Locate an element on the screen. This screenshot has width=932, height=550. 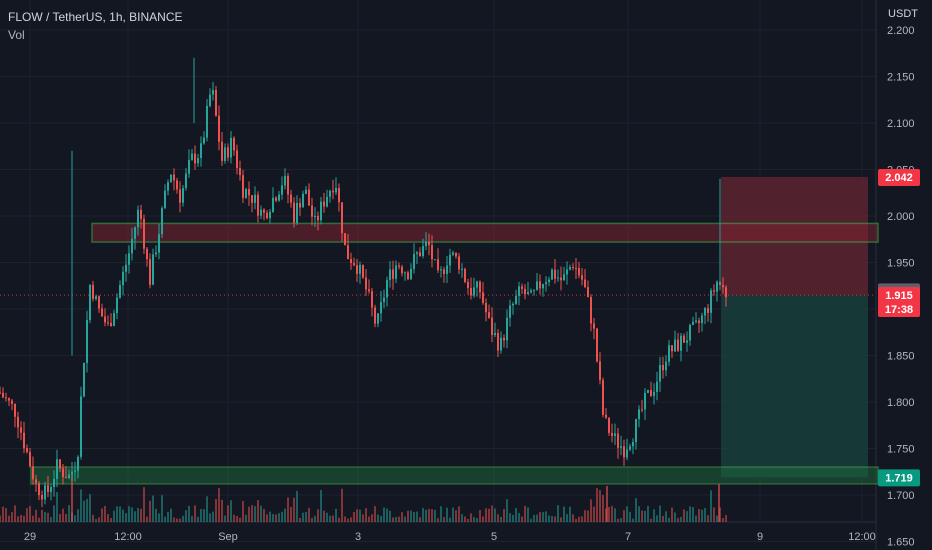
price-tick-label: 1.650 is located at coordinates (901, 543).